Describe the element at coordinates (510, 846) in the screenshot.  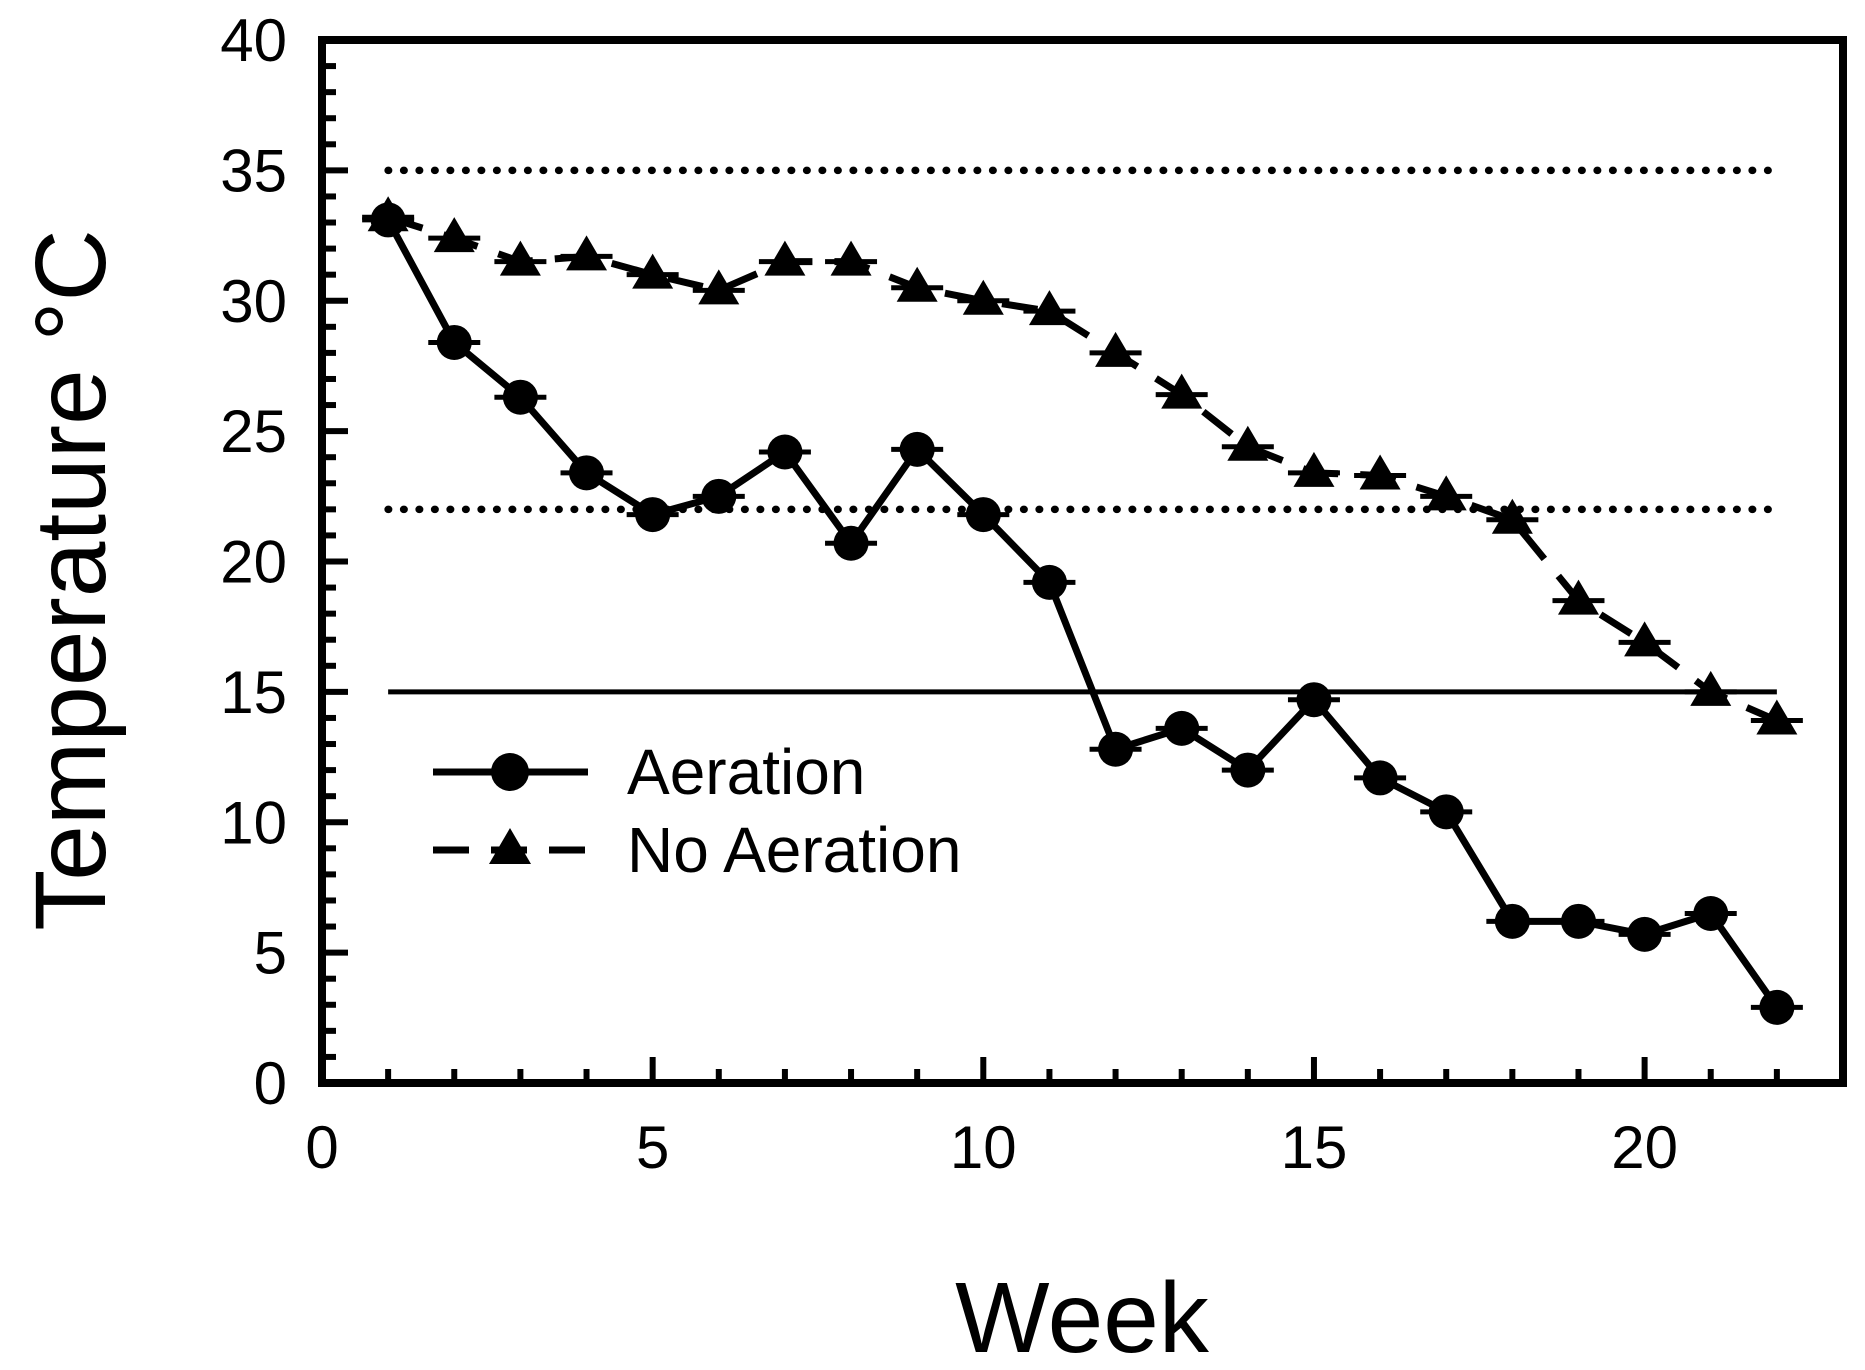
I see `legend-triangle-marker-icon` at that location.